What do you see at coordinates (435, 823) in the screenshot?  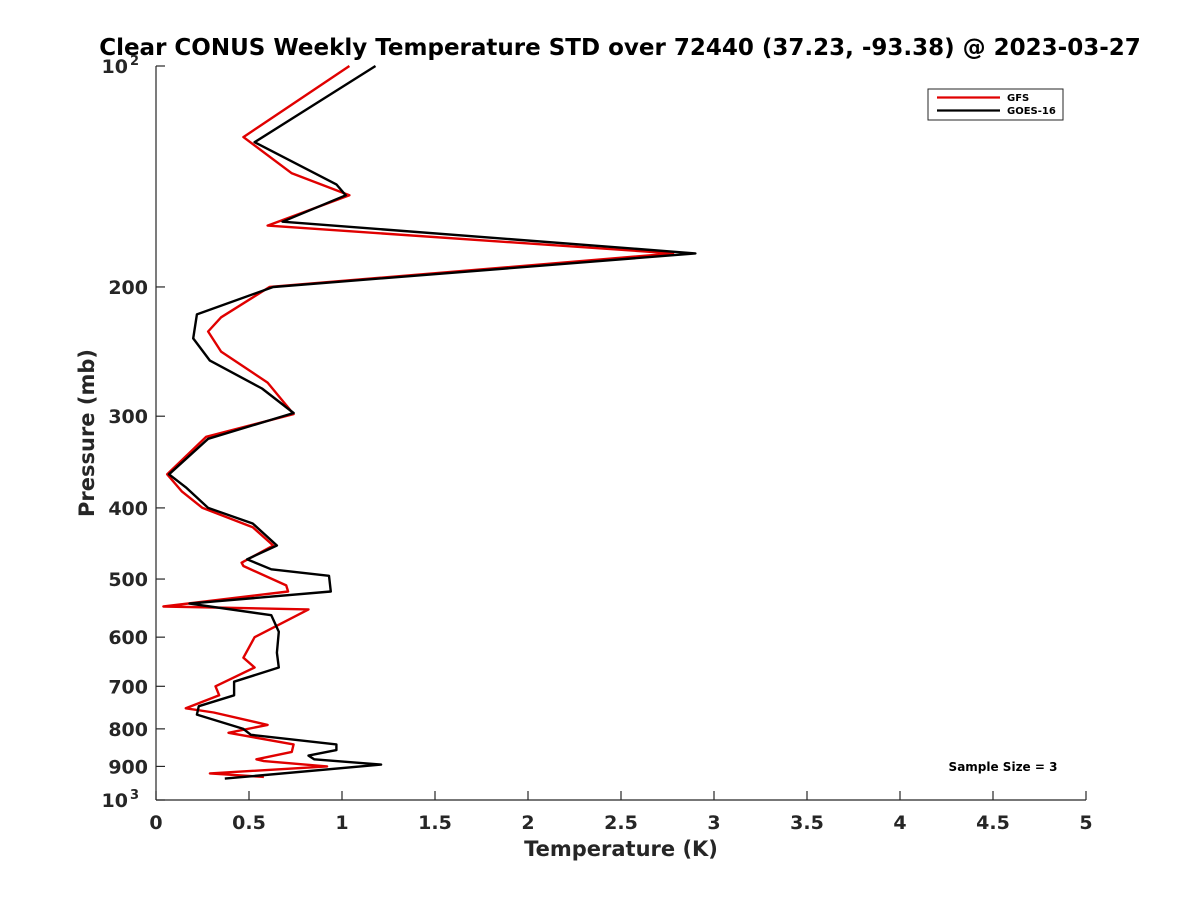 I see `x-tick-label: 1.5` at bounding box center [435, 823].